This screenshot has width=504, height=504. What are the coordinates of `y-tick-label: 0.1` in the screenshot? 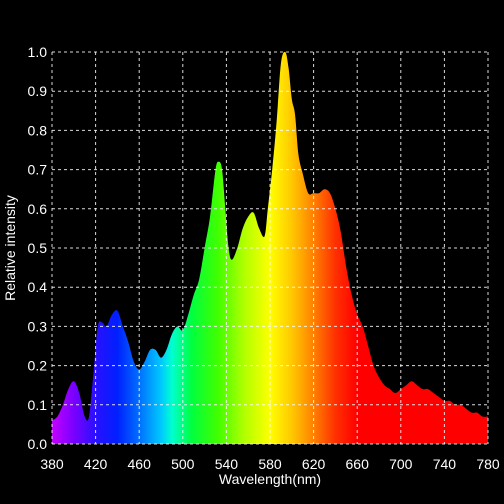 It's located at (38, 405).